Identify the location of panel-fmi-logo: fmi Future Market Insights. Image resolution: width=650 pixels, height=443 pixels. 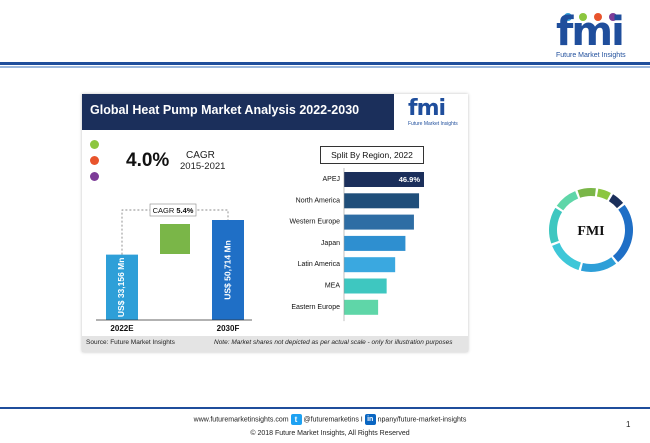
(436, 113).